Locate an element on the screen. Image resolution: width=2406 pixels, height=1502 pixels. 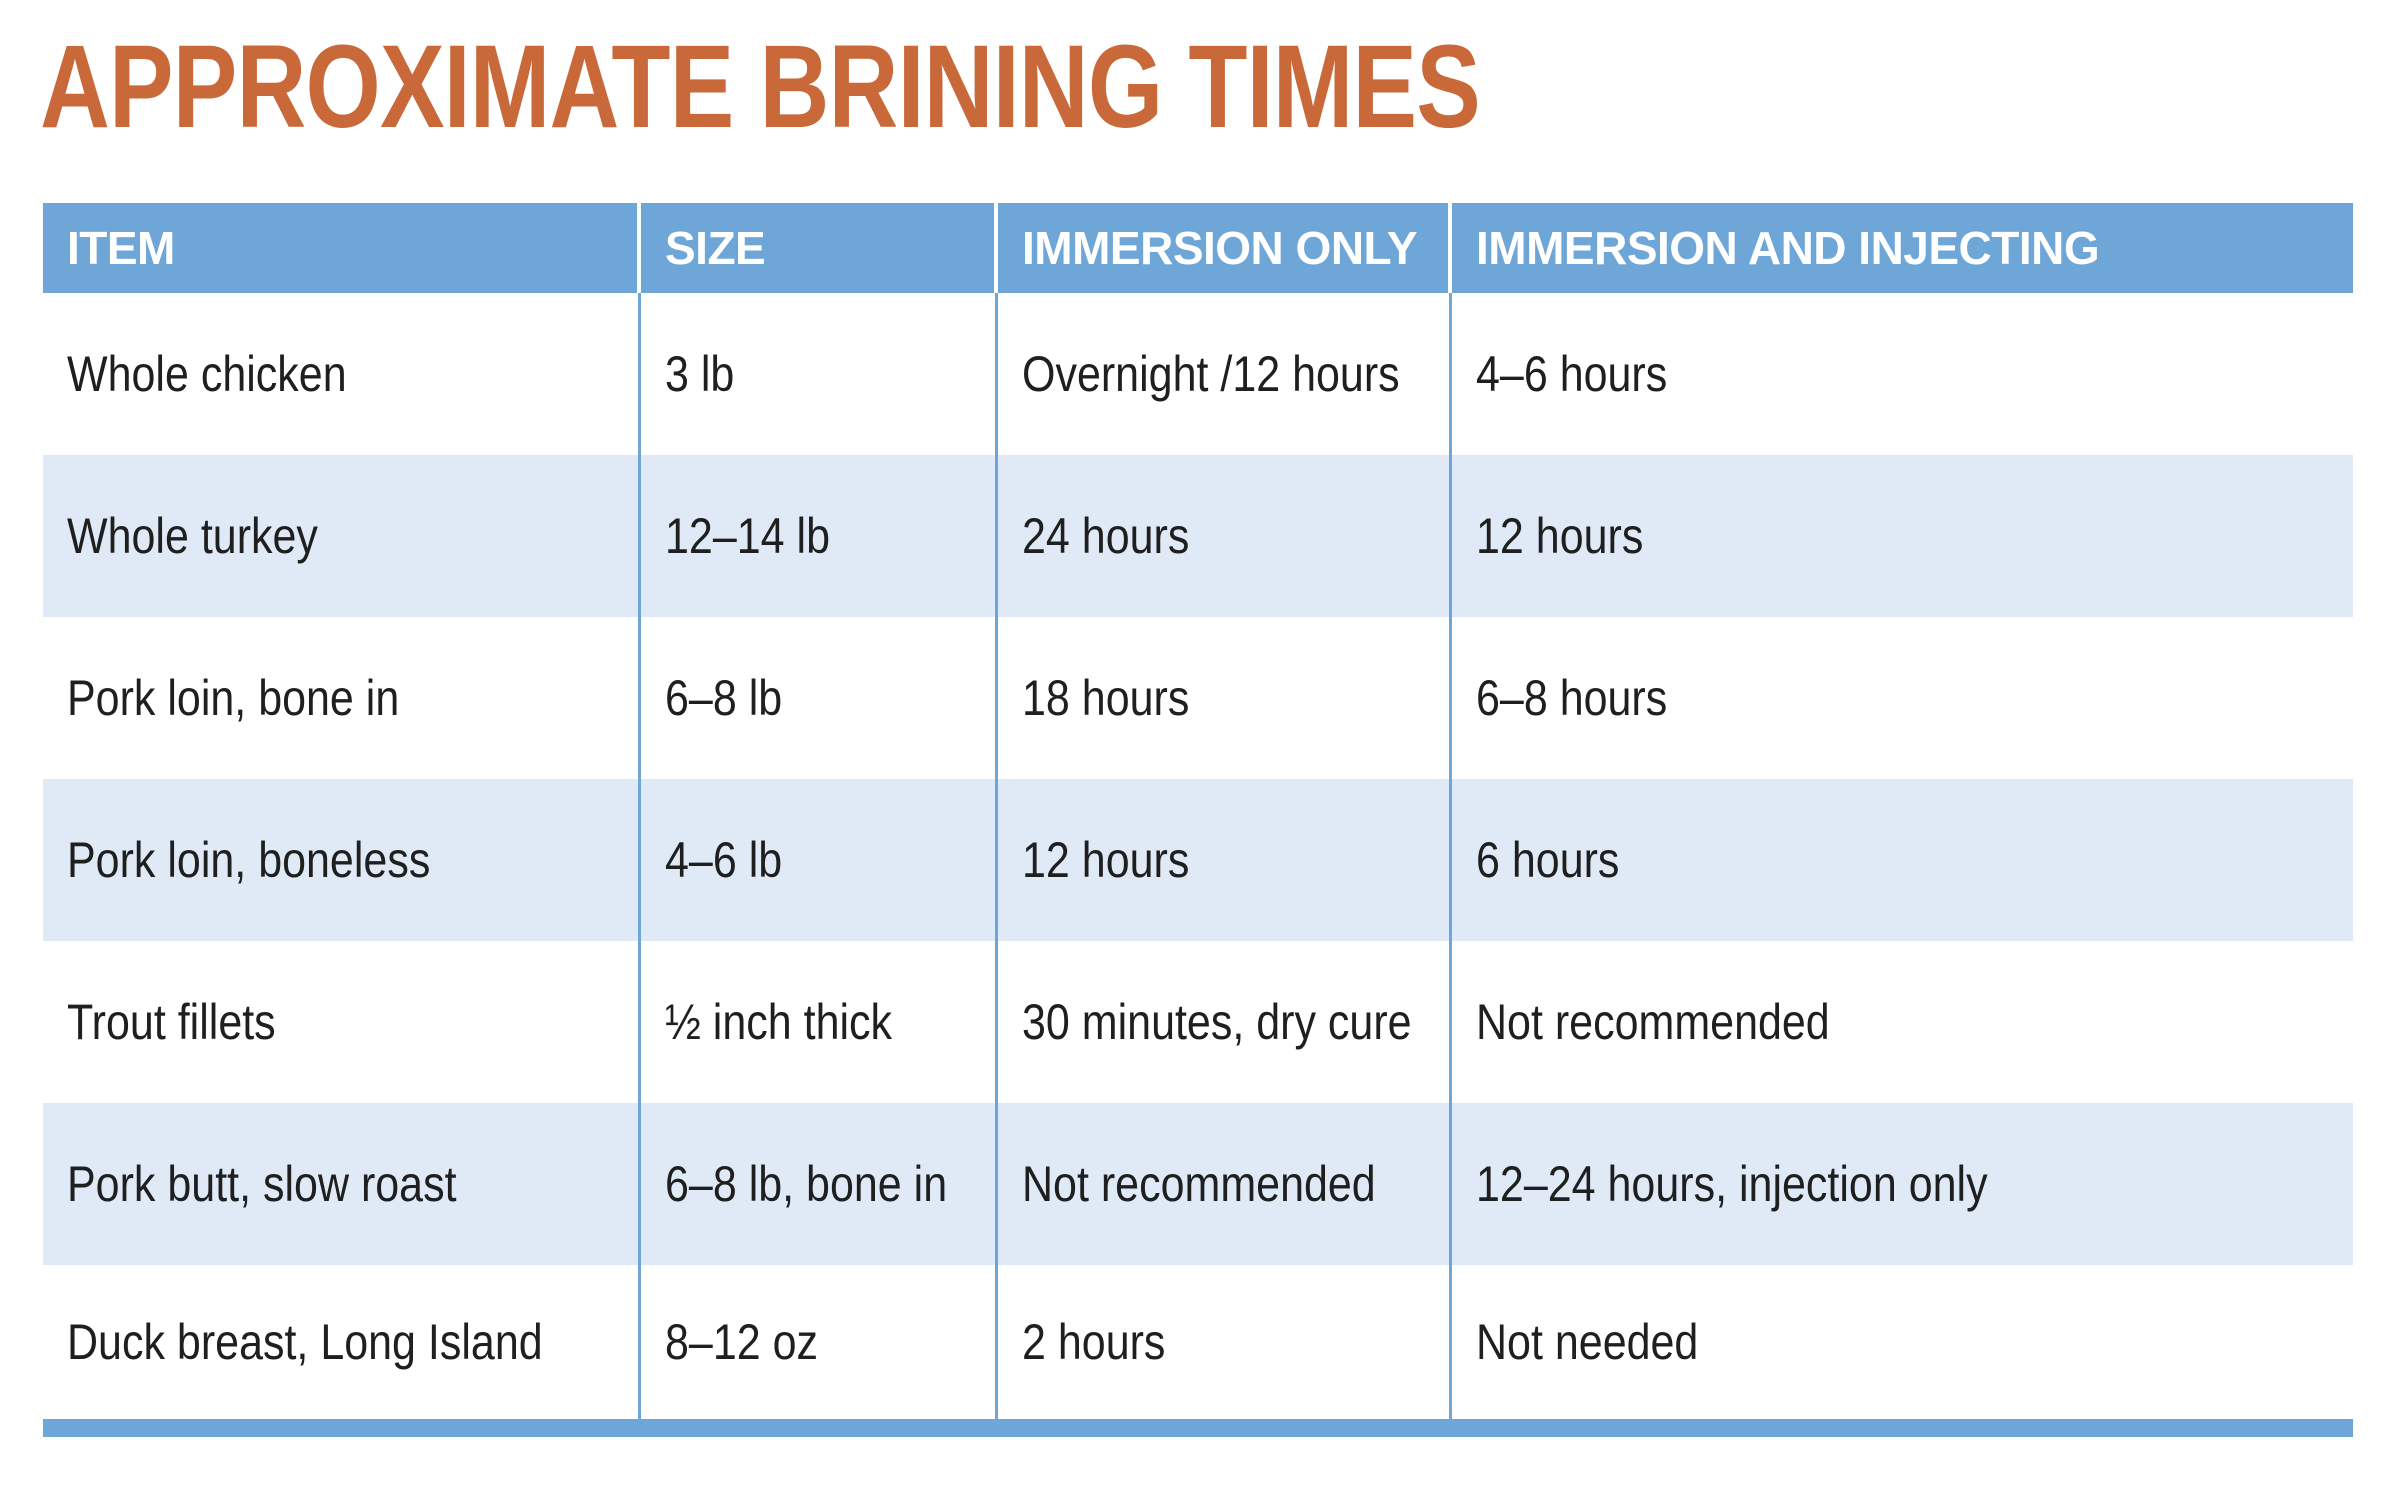
cell-size: 8–12 oz is located at coordinates (816, 1342).